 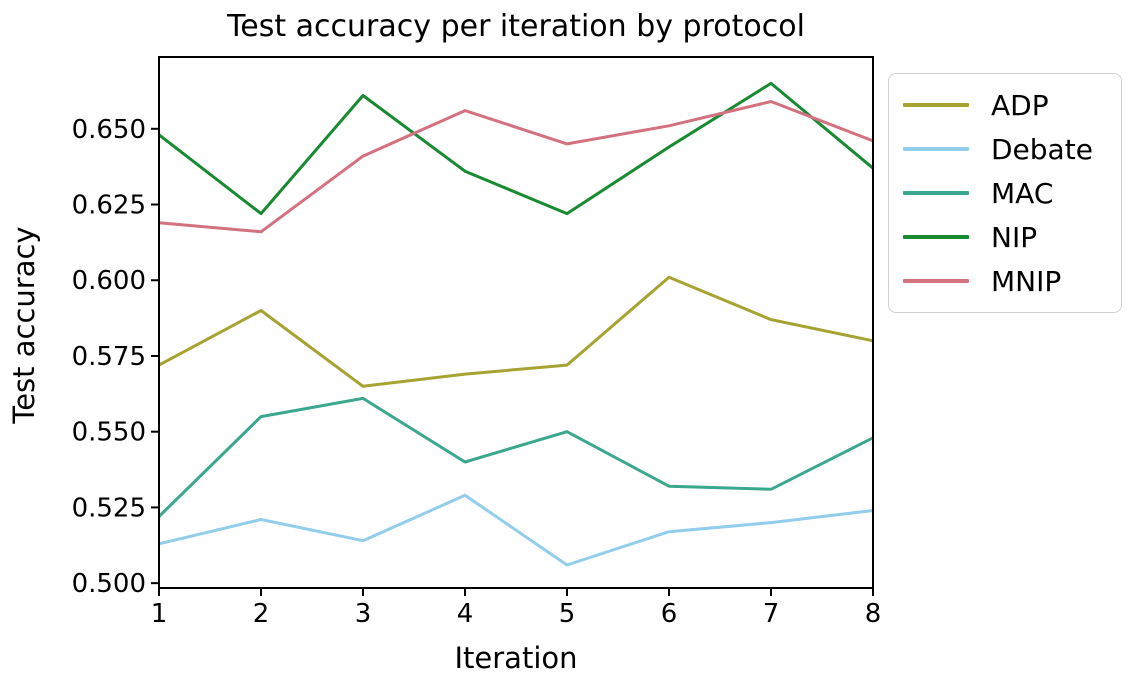 What do you see at coordinates (936, 193) in the screenshot?
I see `legend-swatch-MAC` at bounding box center [936, 193].